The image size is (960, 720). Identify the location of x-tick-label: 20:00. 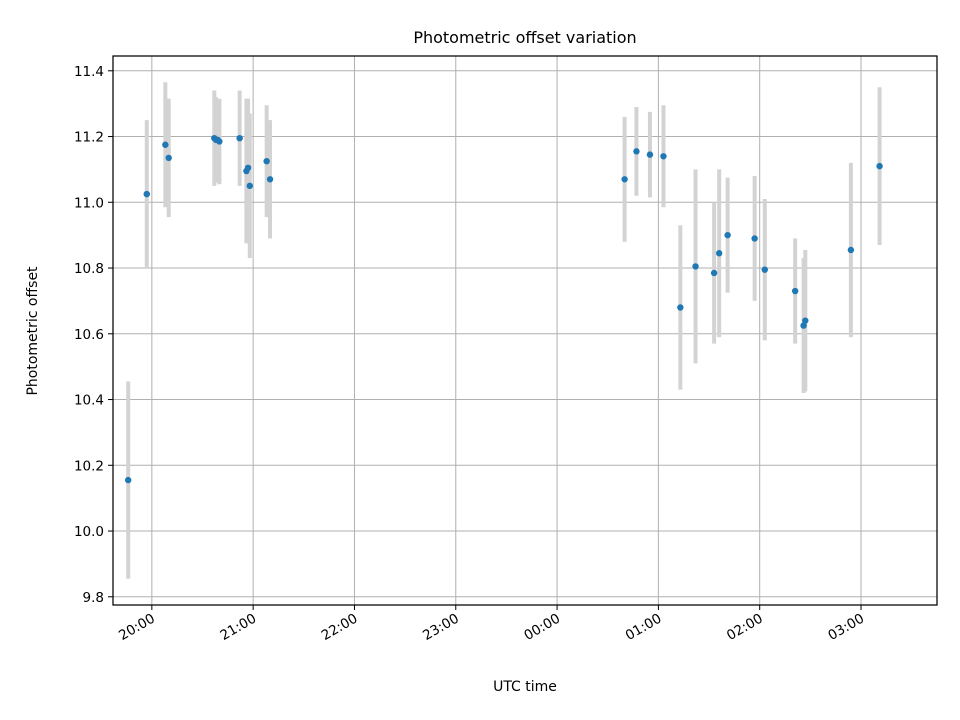
(137, 627).